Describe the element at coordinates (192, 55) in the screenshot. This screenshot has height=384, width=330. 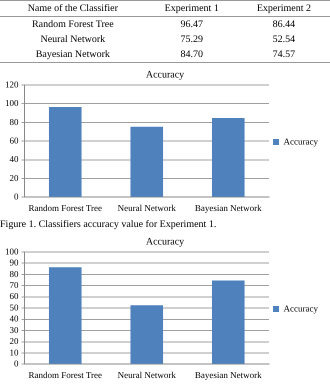
I see `data-label: 84.70` at that location.